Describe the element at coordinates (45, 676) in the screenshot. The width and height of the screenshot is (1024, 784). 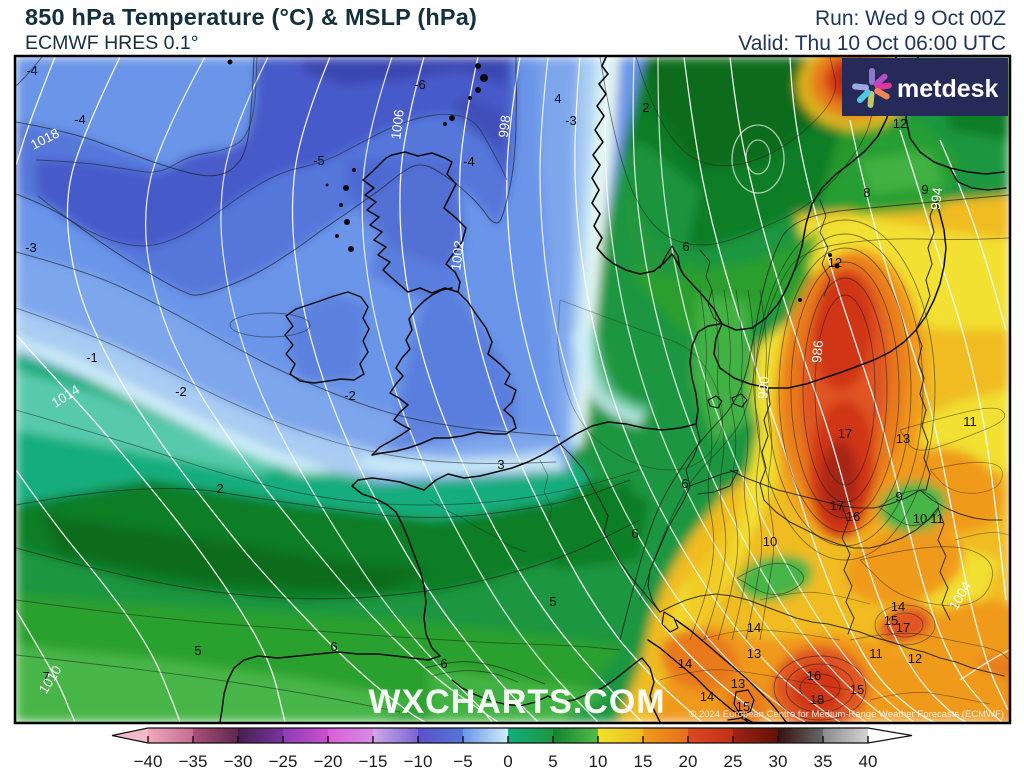
I see `svg-text: 7` at that location.